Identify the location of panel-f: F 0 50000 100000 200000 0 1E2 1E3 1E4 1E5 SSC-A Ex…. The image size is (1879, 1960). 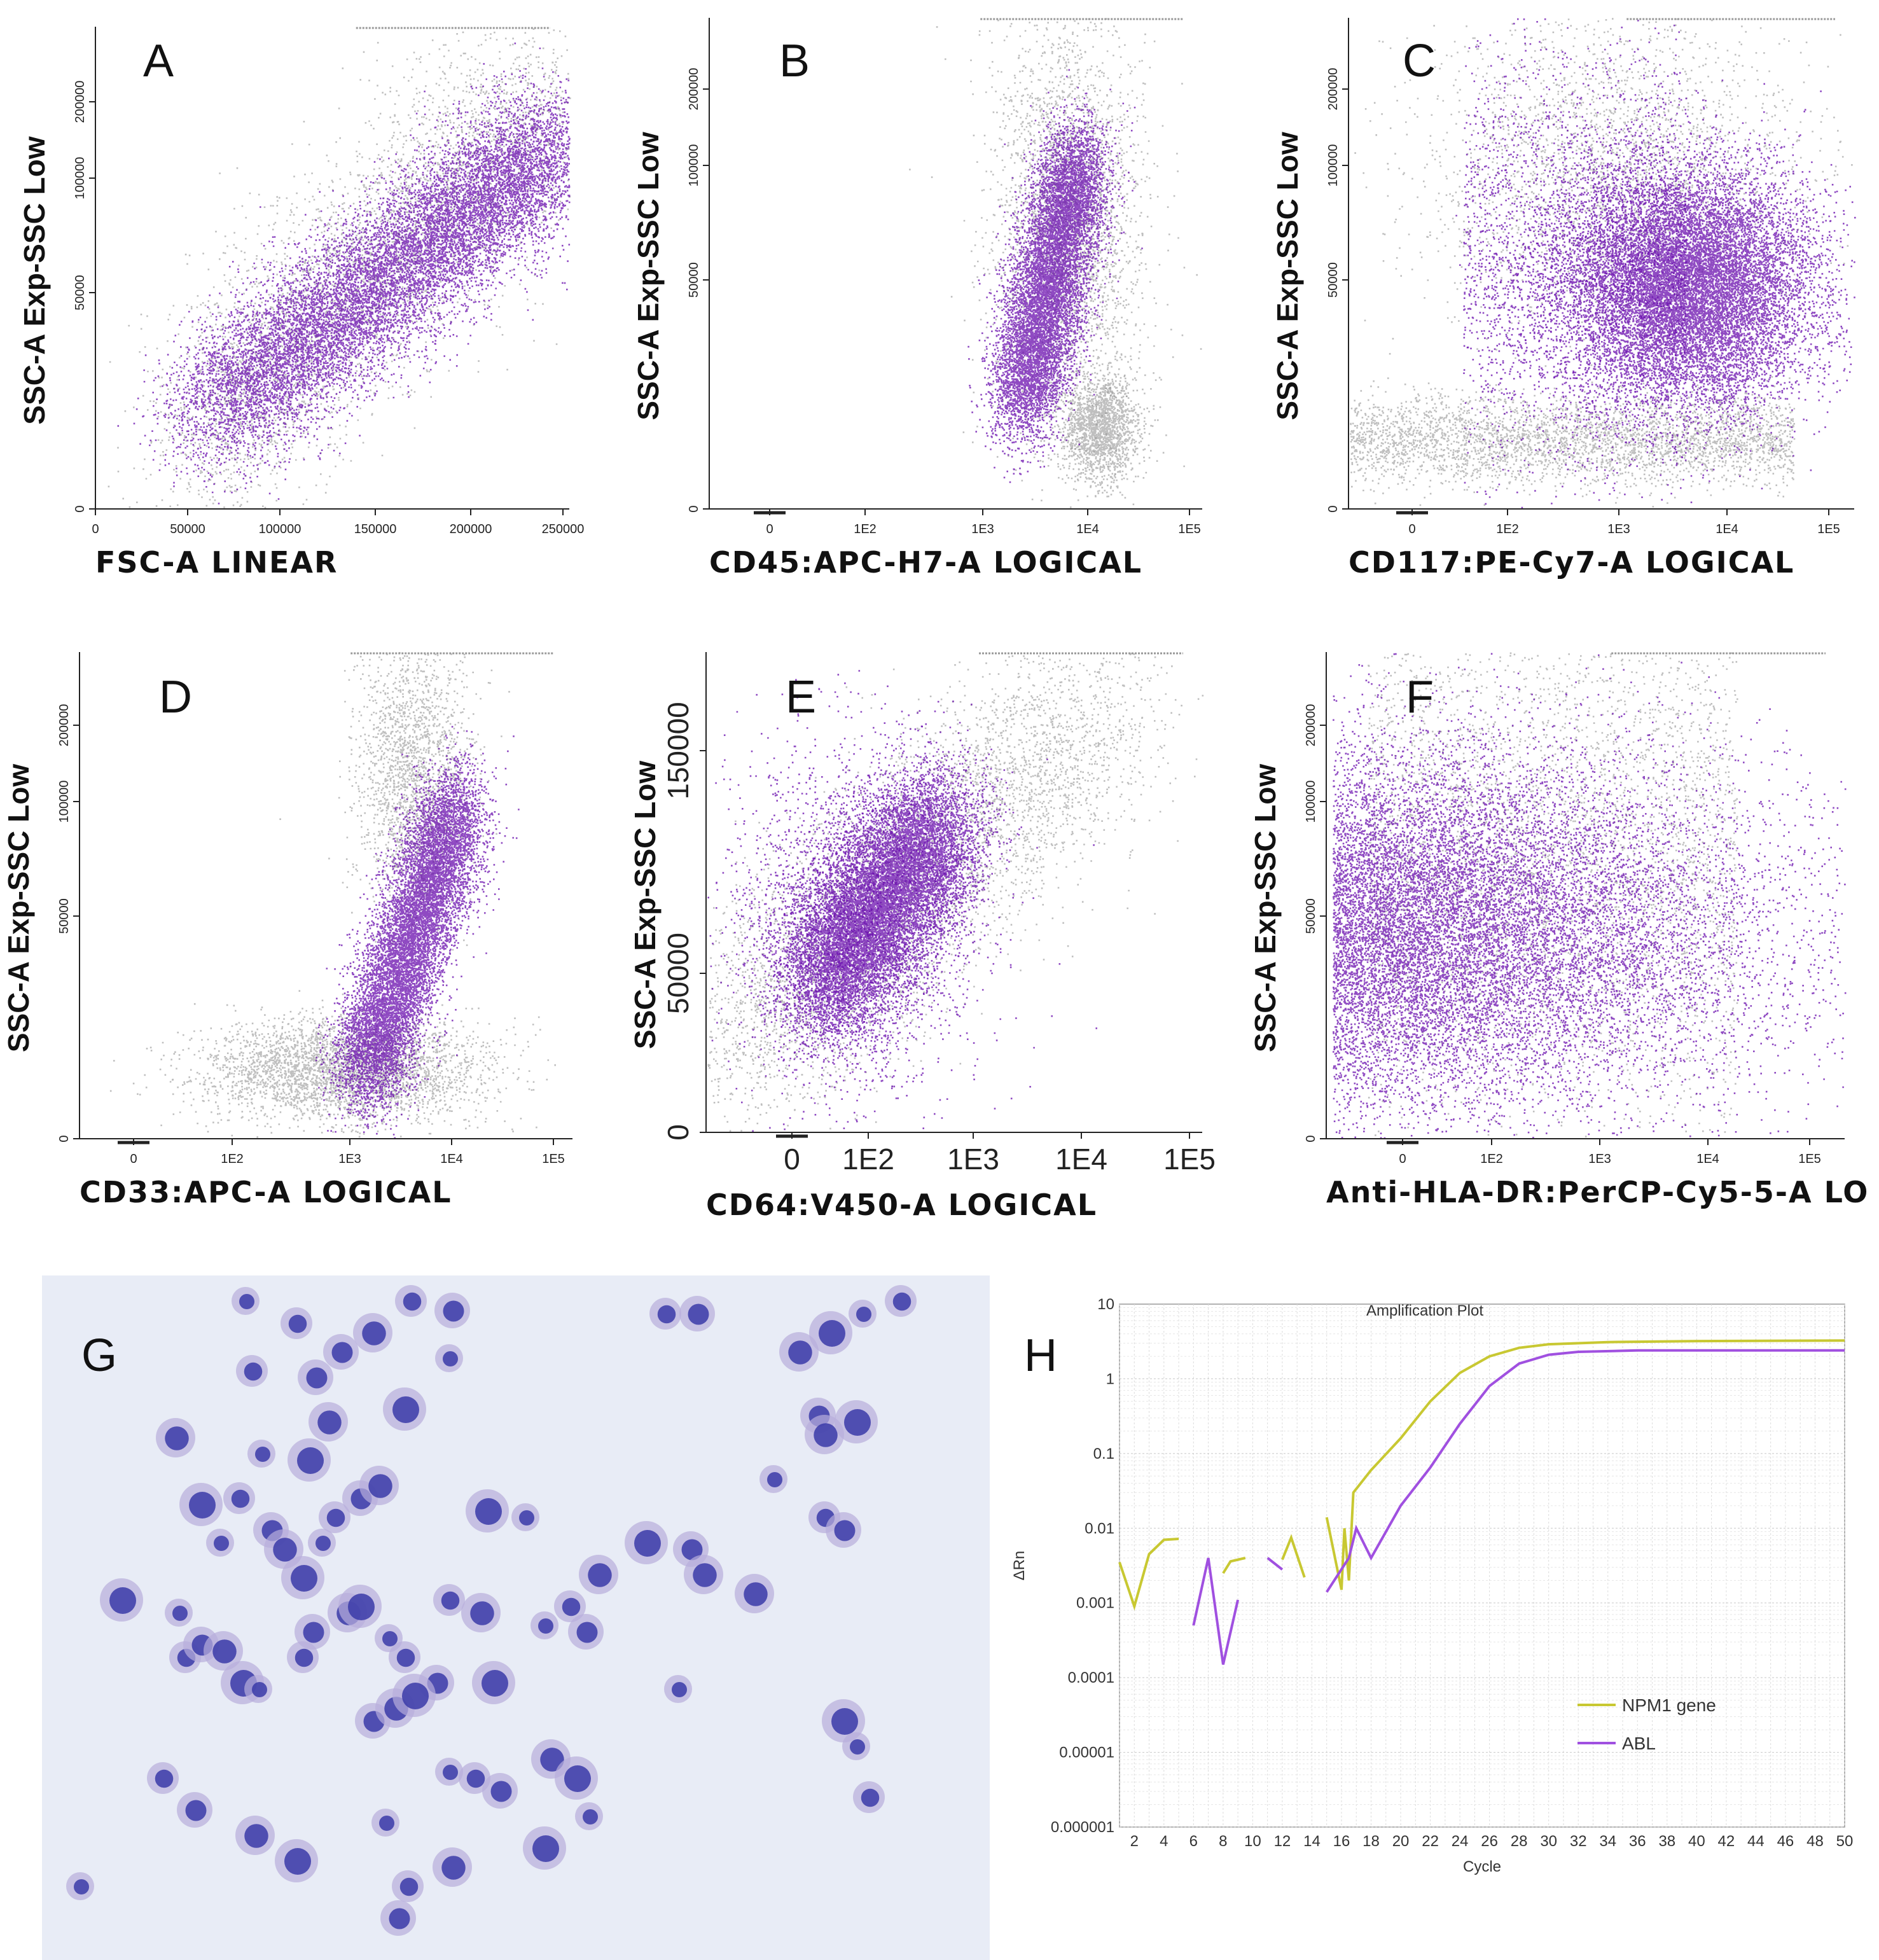
(1564, 929).